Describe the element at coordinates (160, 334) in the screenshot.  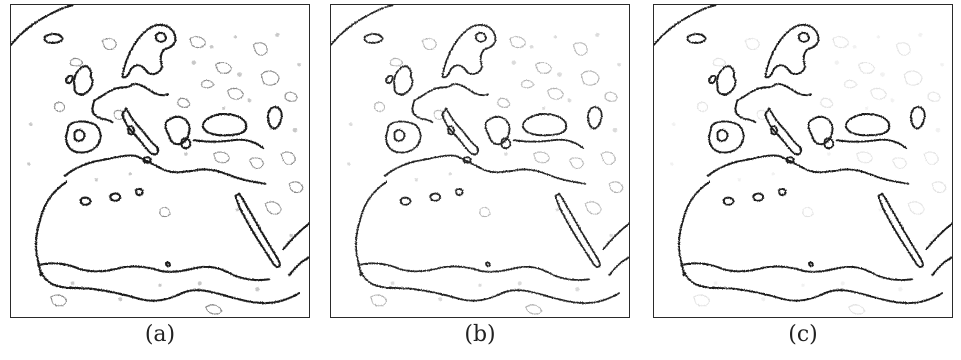
I see `caption-a: (a)` at that location.